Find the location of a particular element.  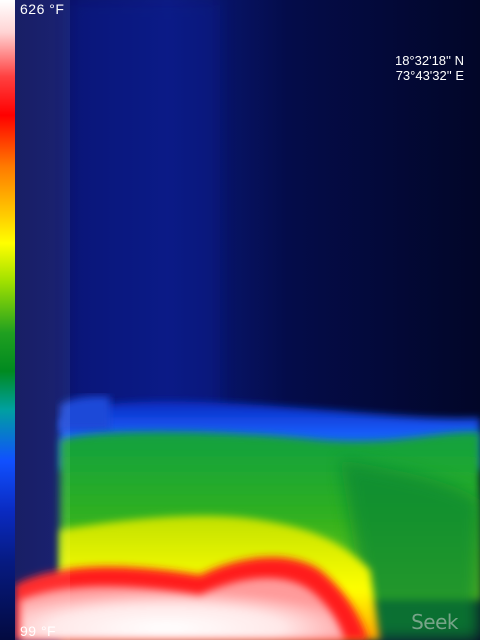

min-temperature-label: 99 °F is located at coordinates (38, 631).